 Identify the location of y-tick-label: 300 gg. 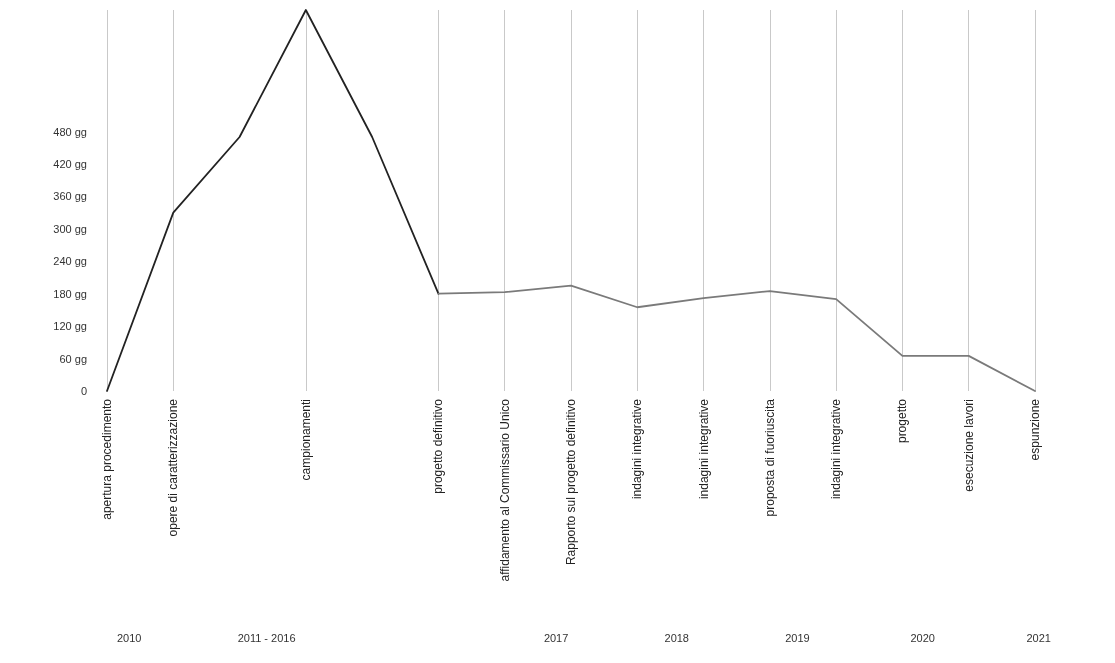
(70, 228).